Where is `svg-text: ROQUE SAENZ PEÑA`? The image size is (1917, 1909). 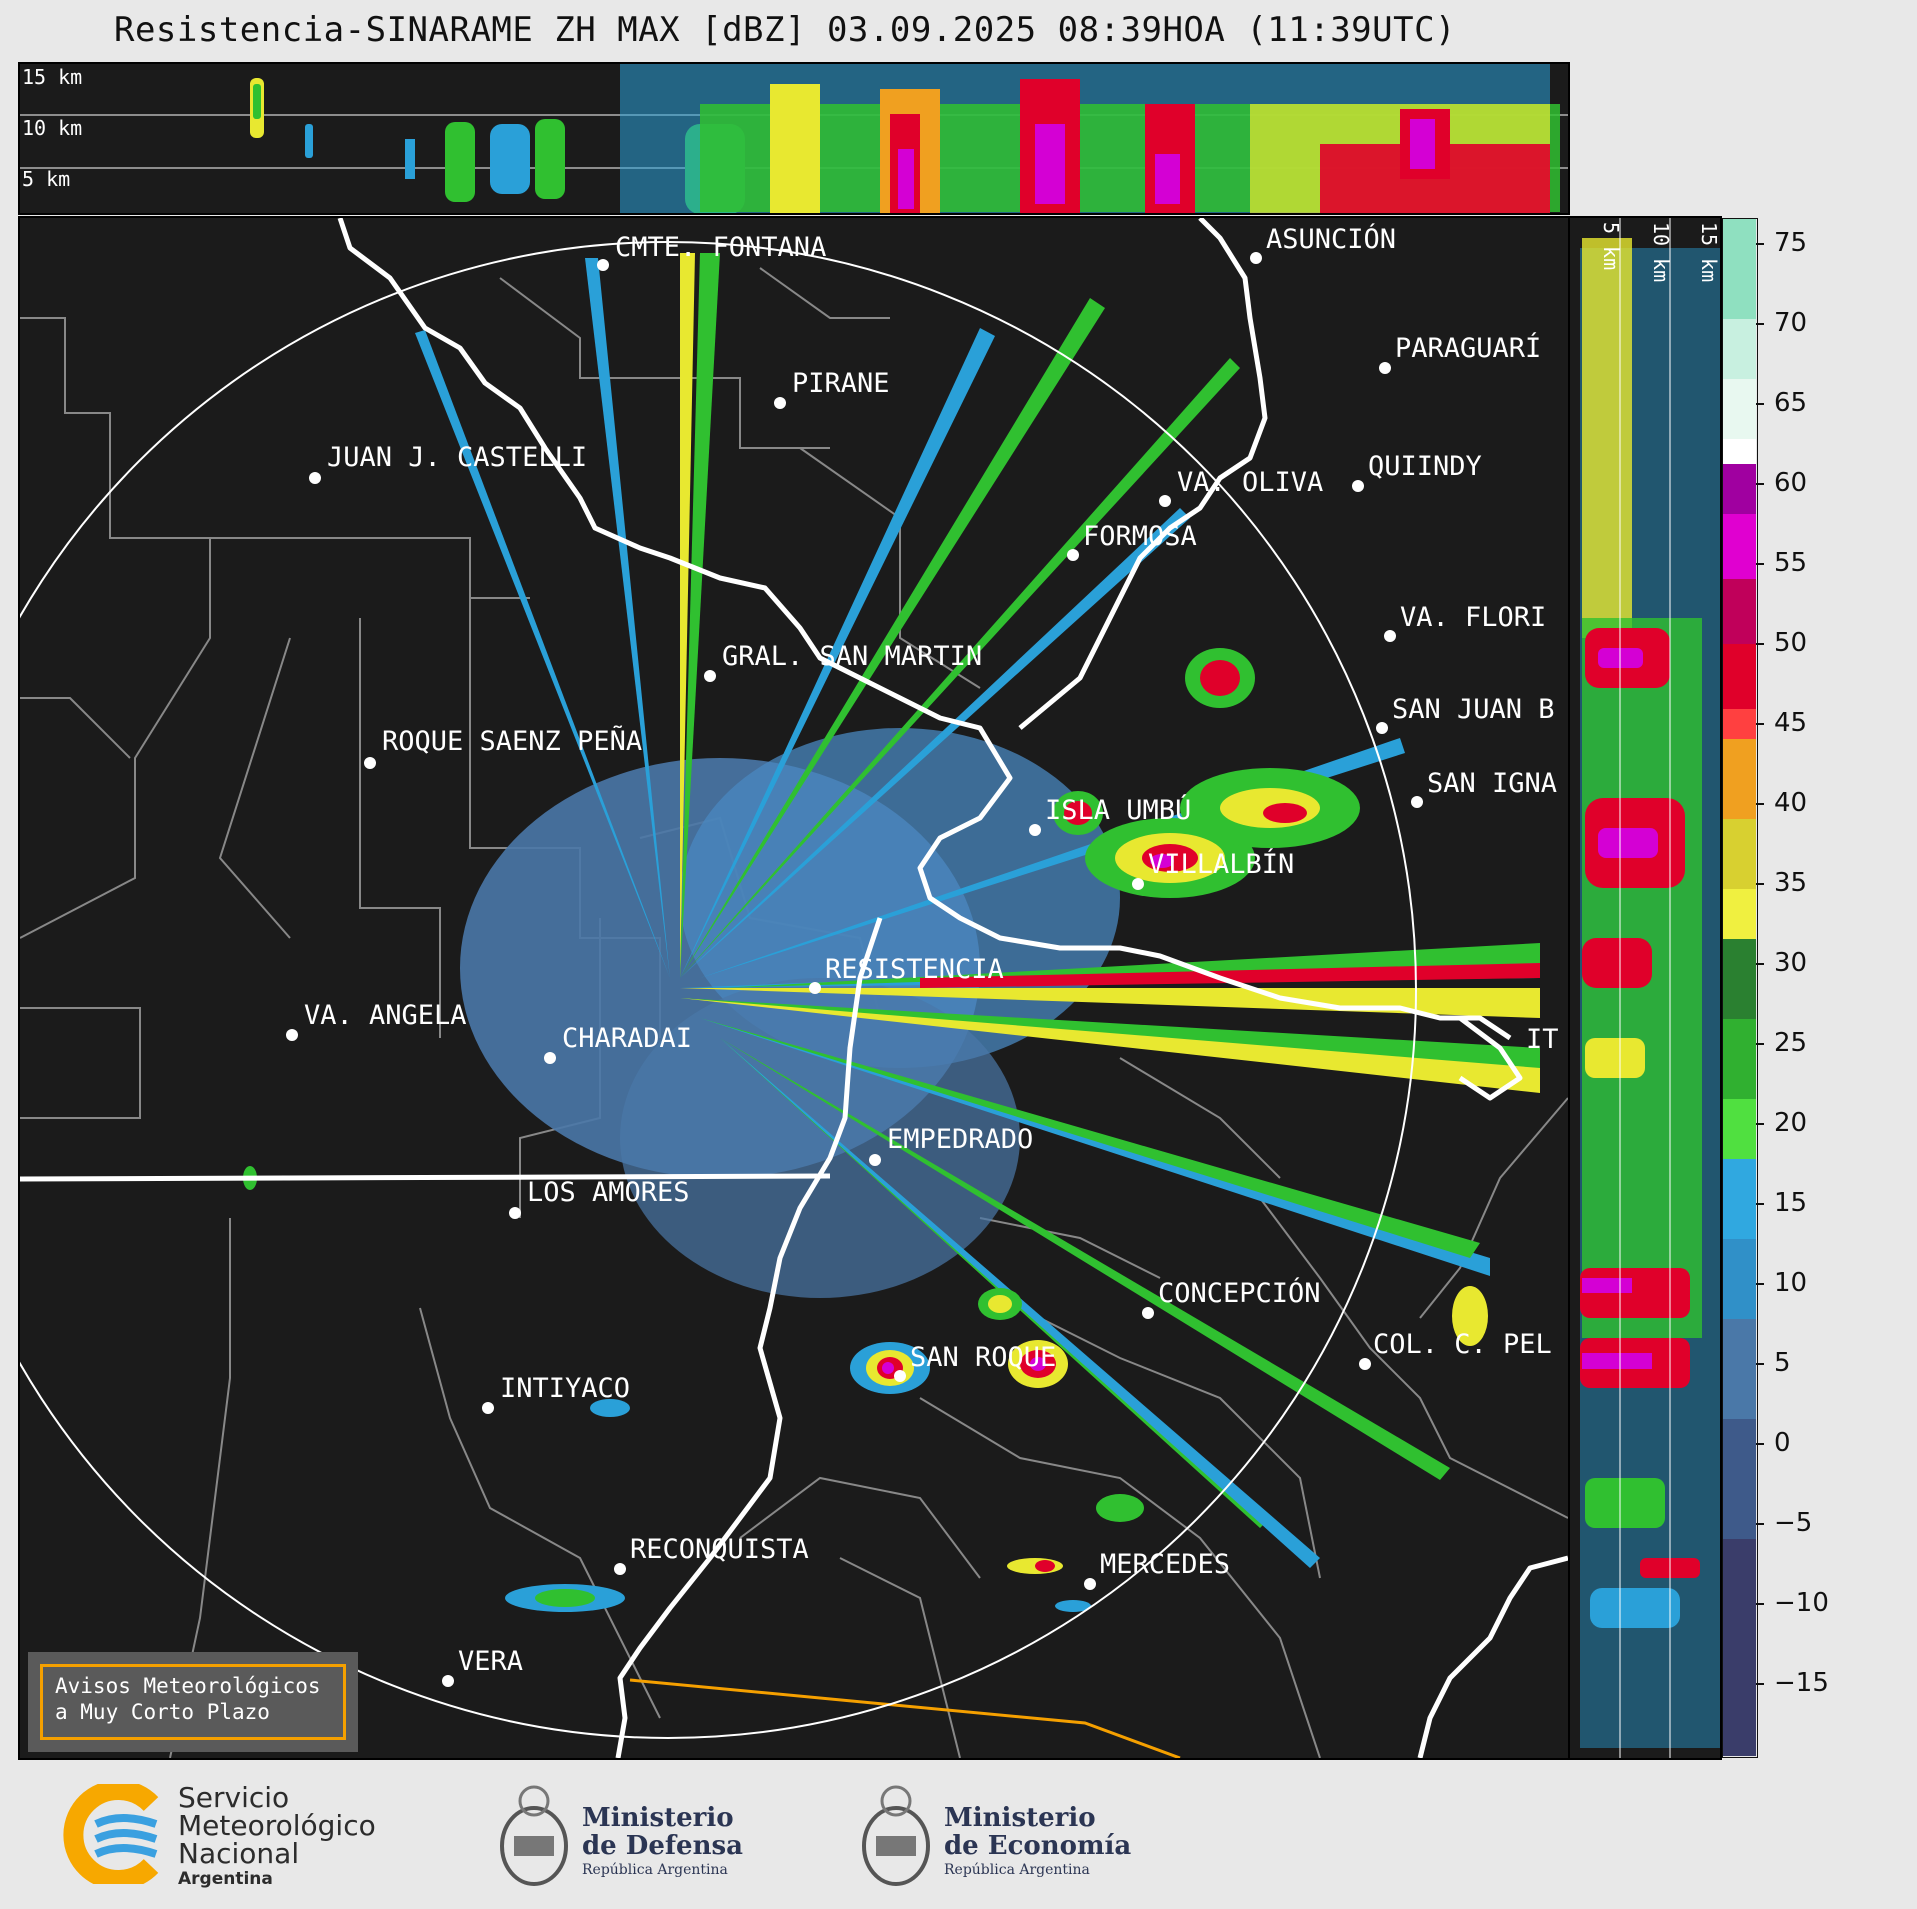
svg-text: ROQUE SAENZ PEÑA is located at coordinates (512, 741).